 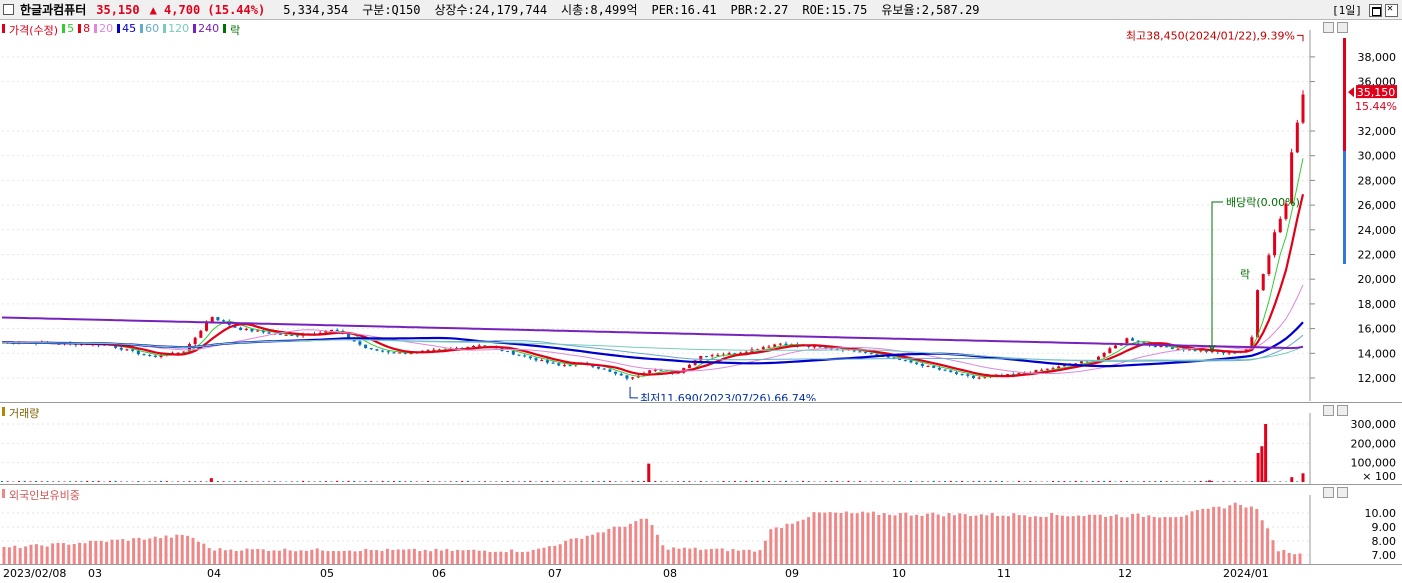 What do you see at coordinates (1375, 10) in the screenshot?
I see `maximize-button` at bounding box center [1375, 10].